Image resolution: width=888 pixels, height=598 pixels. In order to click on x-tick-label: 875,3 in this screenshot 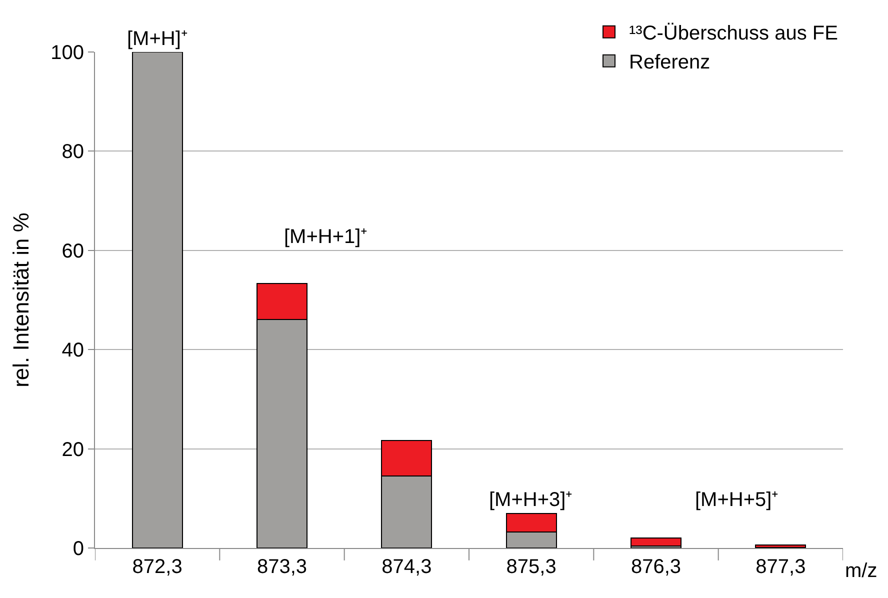, I will do `click(531, 567)`.